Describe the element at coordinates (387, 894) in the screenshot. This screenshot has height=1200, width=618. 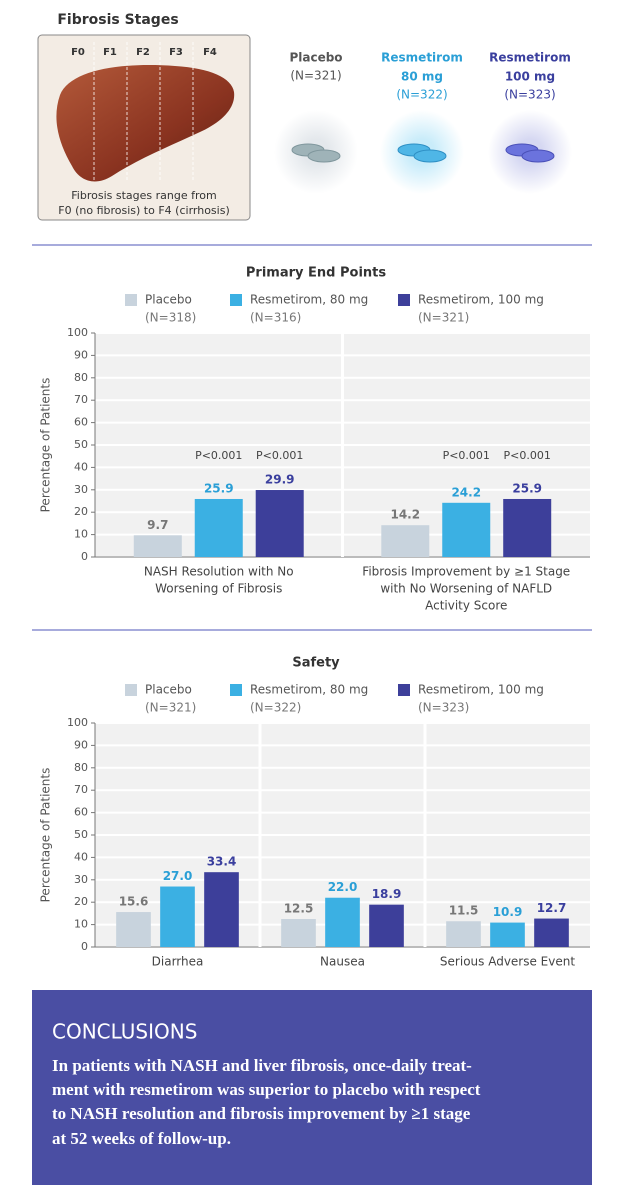
I see `value-label: 18.9` at that location.